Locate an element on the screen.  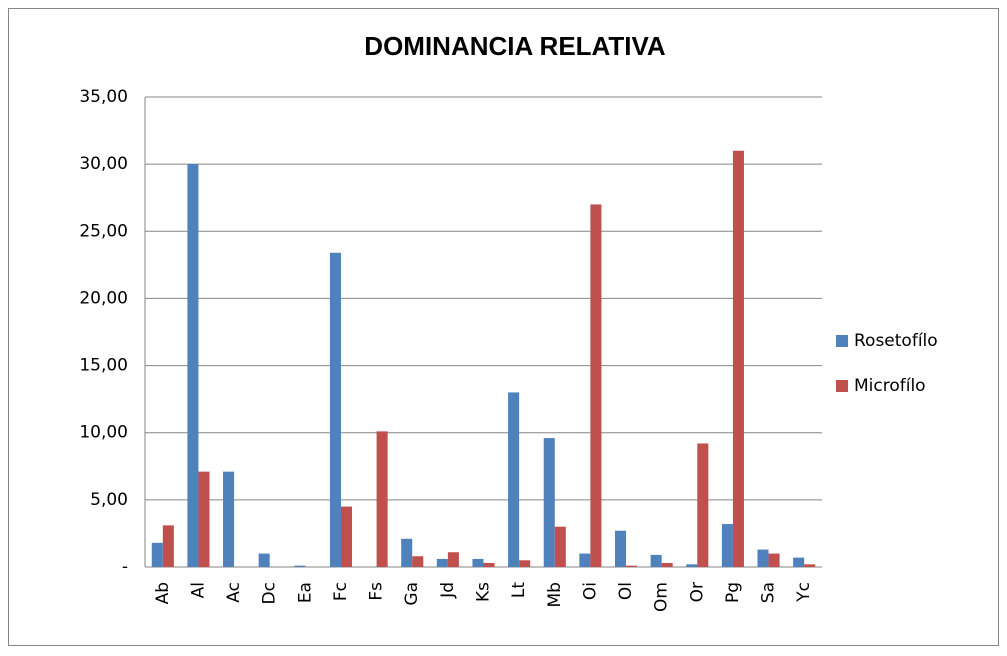
y-tick-label: 5,00 is located at coordinates (109, 500).